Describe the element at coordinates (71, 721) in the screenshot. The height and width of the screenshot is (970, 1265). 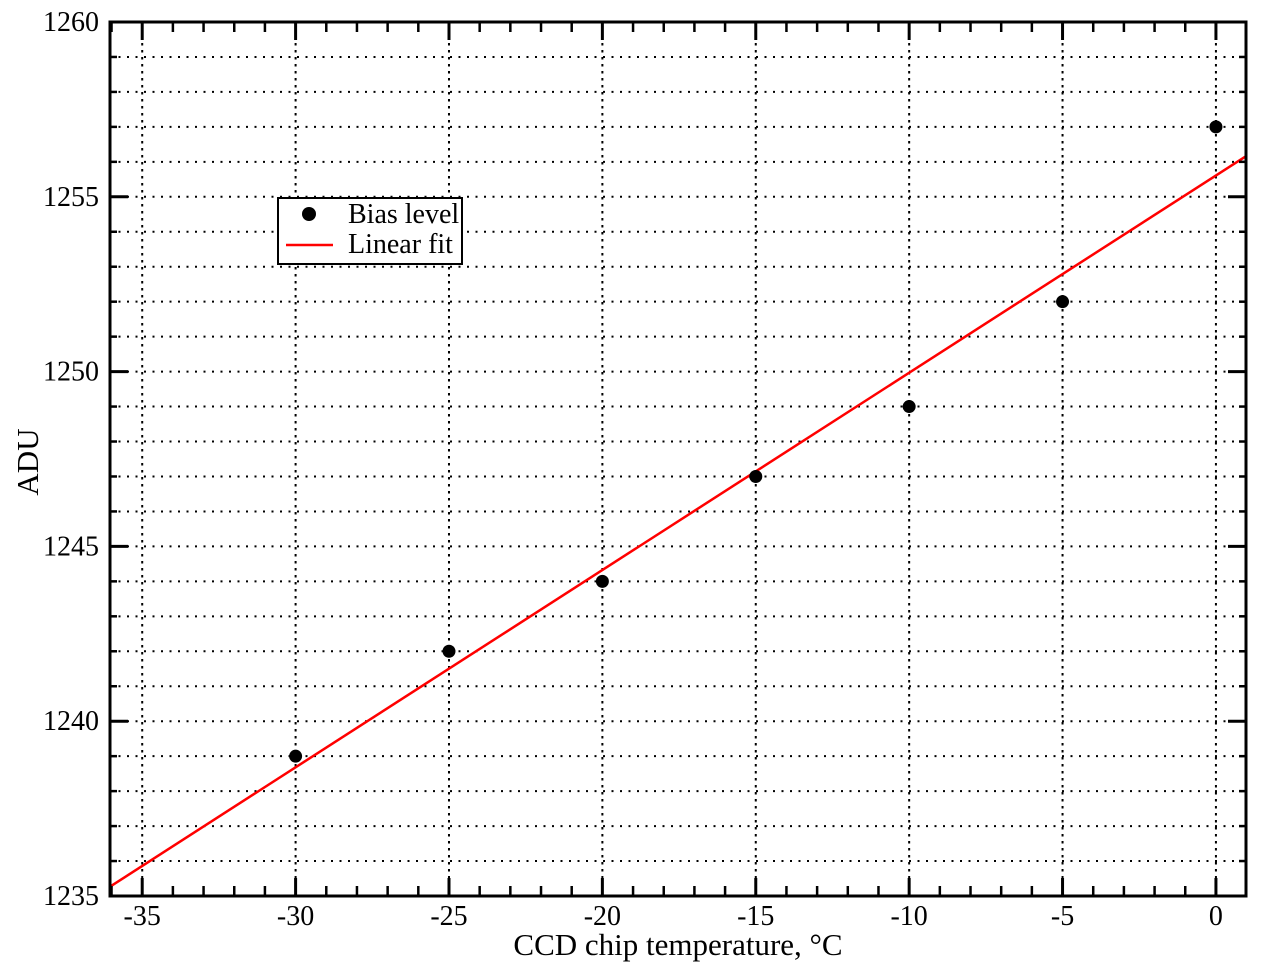
I see `y-tick-label: 1240` at that location.